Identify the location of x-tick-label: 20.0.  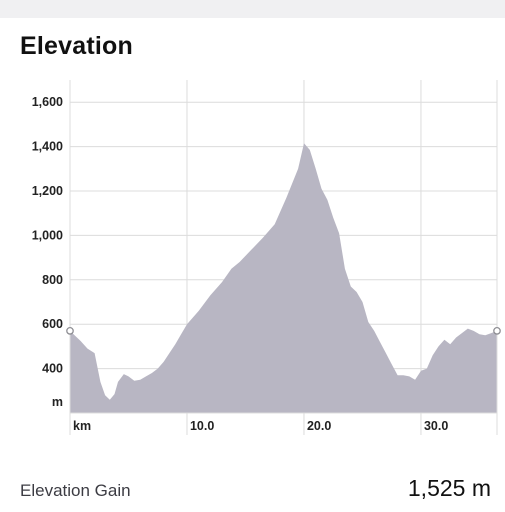
(319, 426).